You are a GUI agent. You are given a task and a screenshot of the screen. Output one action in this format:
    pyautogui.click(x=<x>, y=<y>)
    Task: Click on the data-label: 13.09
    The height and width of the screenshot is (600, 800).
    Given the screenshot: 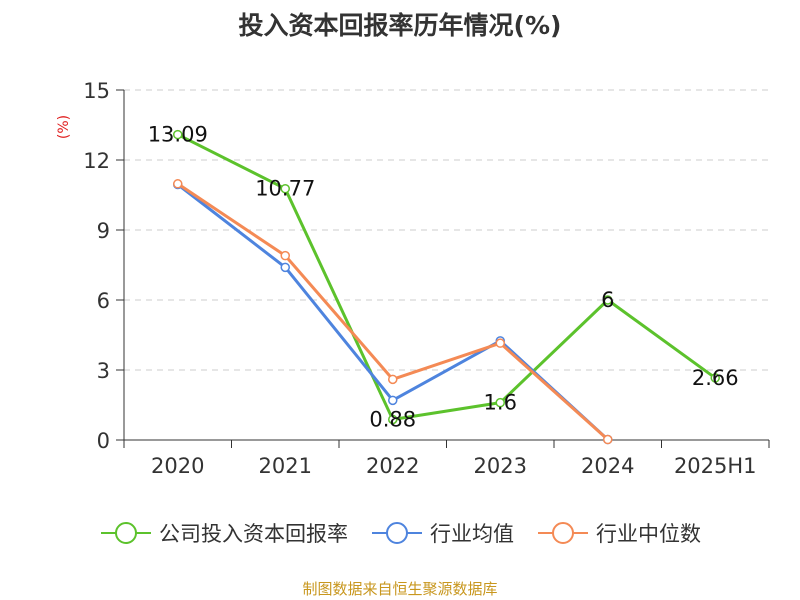 What is the action you would take?
    pyautogui.click(x=178, y=135)
    